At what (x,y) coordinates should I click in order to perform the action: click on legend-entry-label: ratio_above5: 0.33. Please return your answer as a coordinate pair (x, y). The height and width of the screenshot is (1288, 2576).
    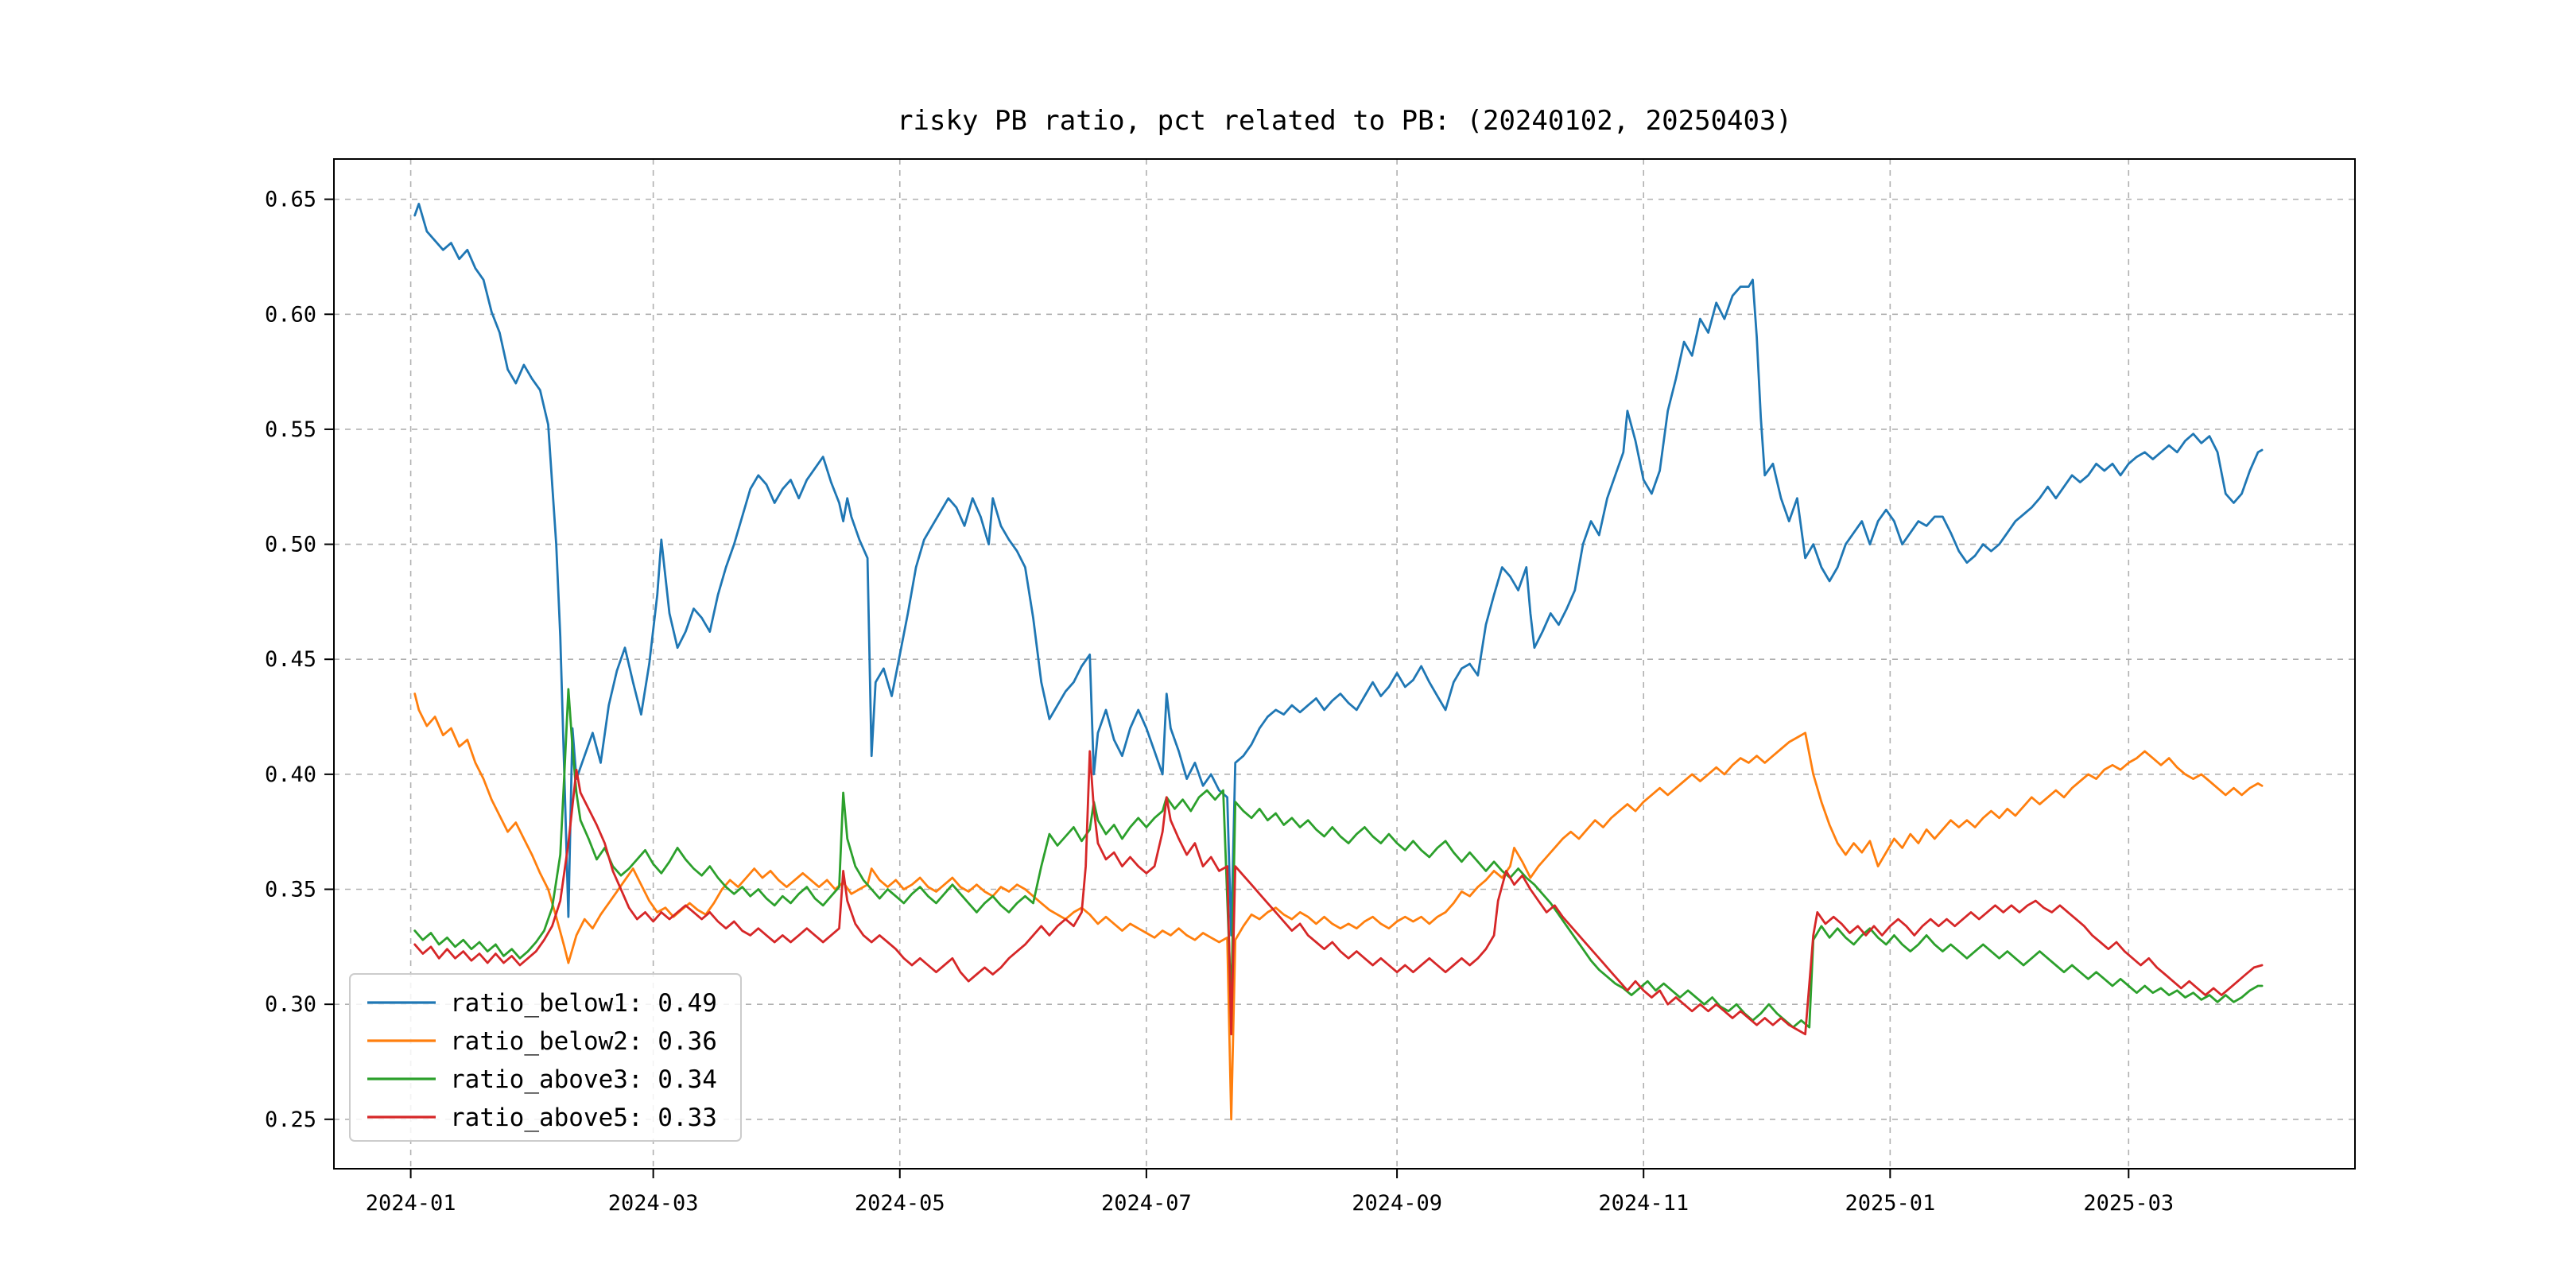
    Looking at the image, I should click on (584, 1118).